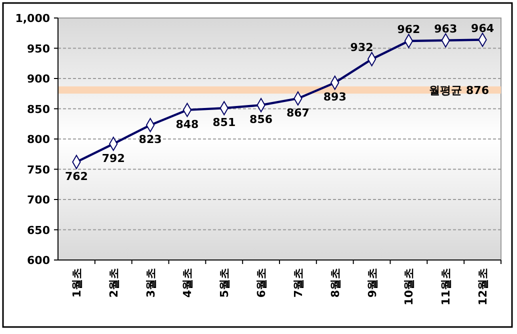 This screenshot has height=334, width=517. I want to click on x-tick-label: 9월초, so click(372, 283).